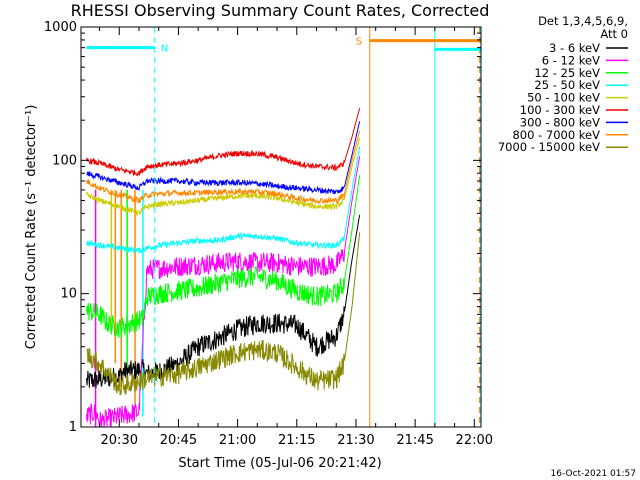 The width and height of the screenshot is (640, 480). Describe the element at coordinates (474, 440) in the screenshot. I see `x-tick-label: 22:00` at that location.